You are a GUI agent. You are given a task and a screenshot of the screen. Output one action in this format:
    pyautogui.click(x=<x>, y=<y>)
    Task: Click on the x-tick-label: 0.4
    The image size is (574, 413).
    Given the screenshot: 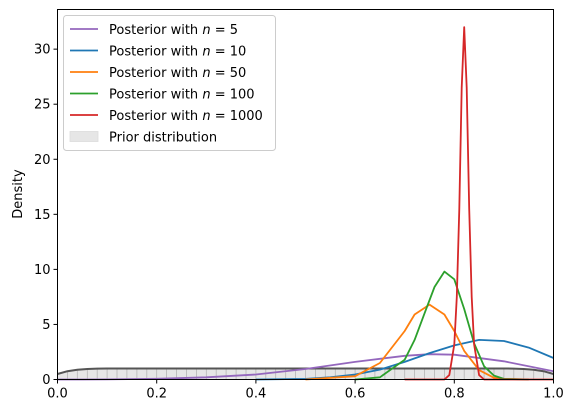 What is the action you would take?
    pyautogui.click(x=256, y=394)
    